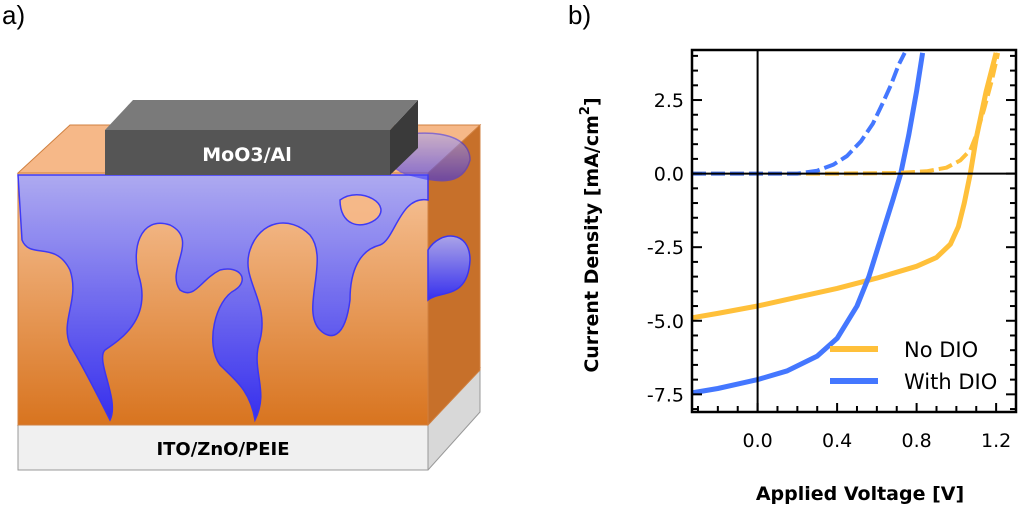 The height and width of the screenshot is (512, 1024). What do you see at coordinates (941, 350) in the screenshot?
I see `legend-label: No DIO` at bounding box center [941, 350].